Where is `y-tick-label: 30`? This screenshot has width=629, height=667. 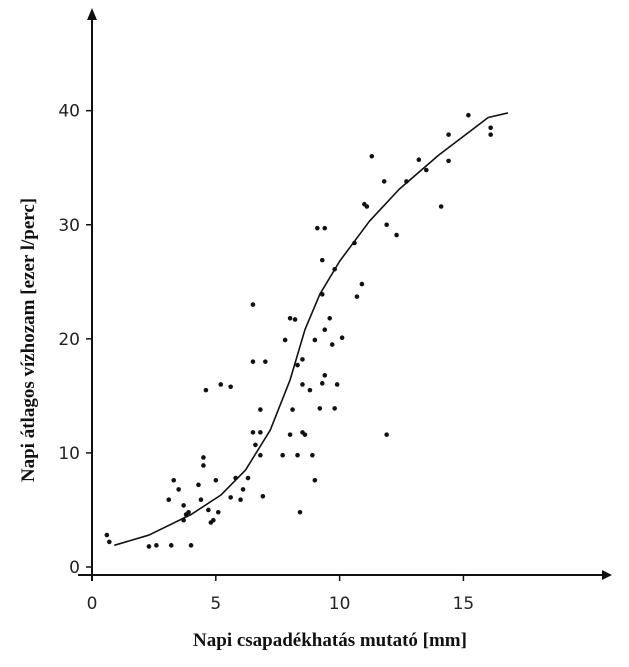
y-tick-label: 30 is located at coordinates (69, 226).